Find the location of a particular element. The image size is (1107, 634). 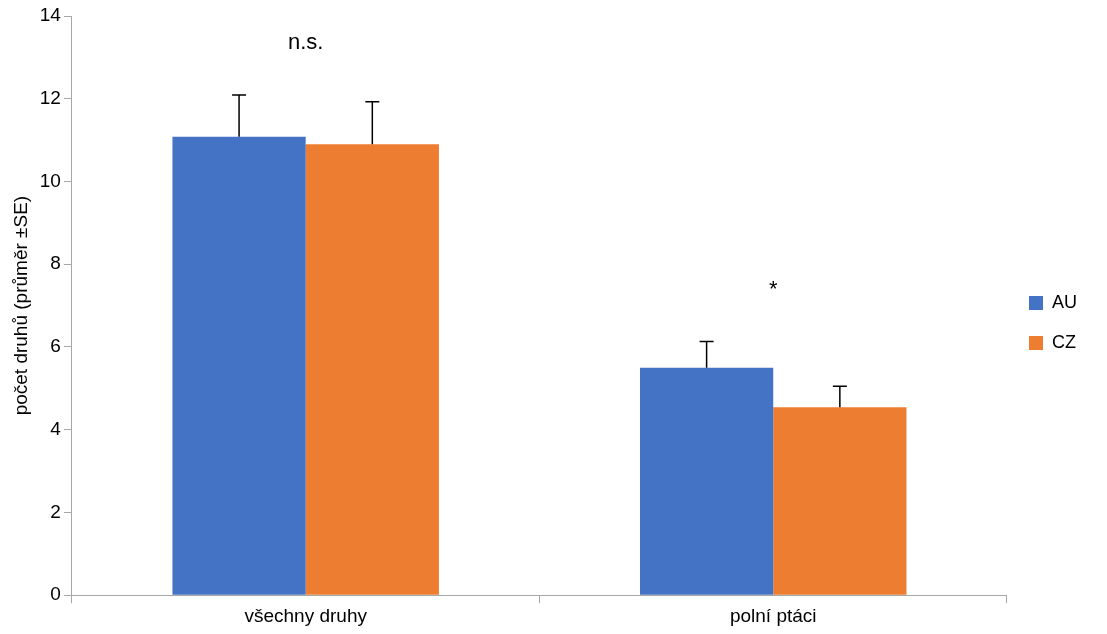

y-tick-label: 4 is located at coordinates (56, 428).